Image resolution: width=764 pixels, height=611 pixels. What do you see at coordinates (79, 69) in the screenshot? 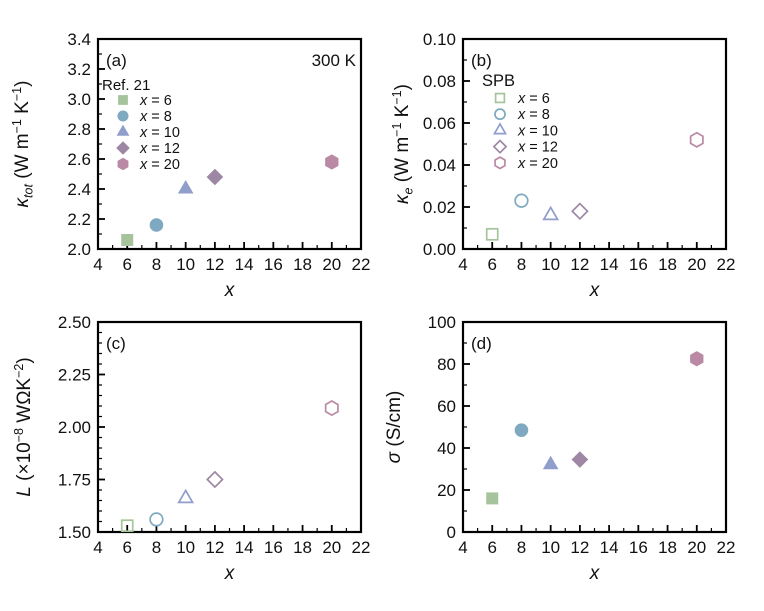
I see `y-tick-label: 3.2` at bounding box center [79, 69].